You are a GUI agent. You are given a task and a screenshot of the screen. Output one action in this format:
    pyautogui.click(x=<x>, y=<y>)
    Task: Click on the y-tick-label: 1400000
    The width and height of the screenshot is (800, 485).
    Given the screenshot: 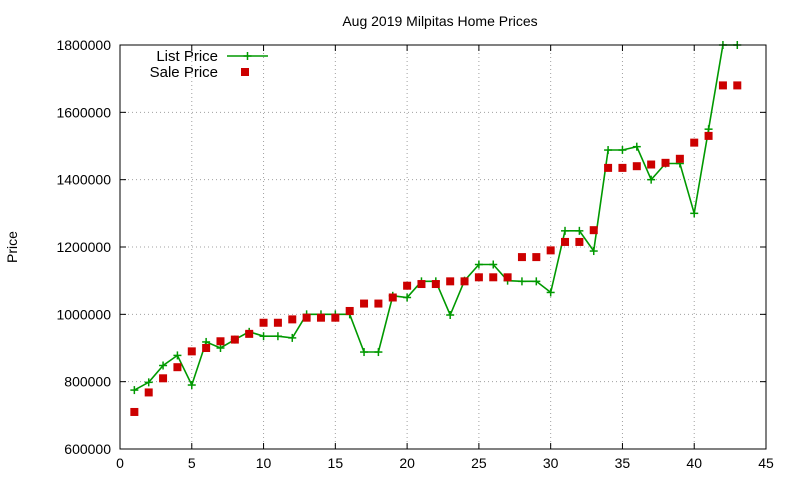 What is the action you would take?
    pyautogui.click(x=83, y=180)
    